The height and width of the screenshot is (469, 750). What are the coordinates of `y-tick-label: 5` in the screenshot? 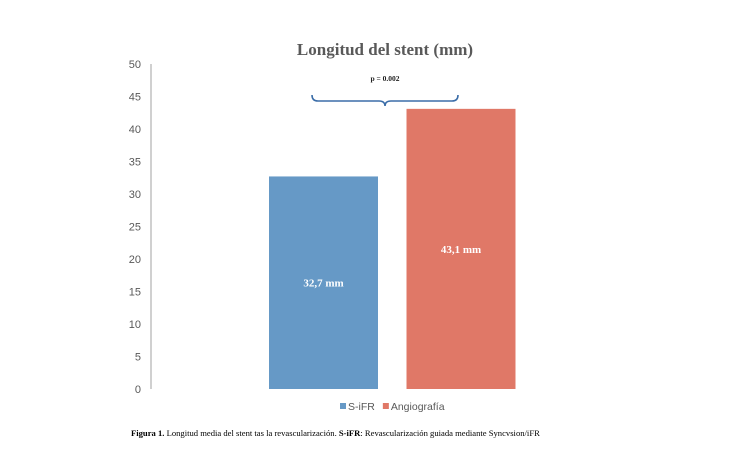 It's located at (138, 358).